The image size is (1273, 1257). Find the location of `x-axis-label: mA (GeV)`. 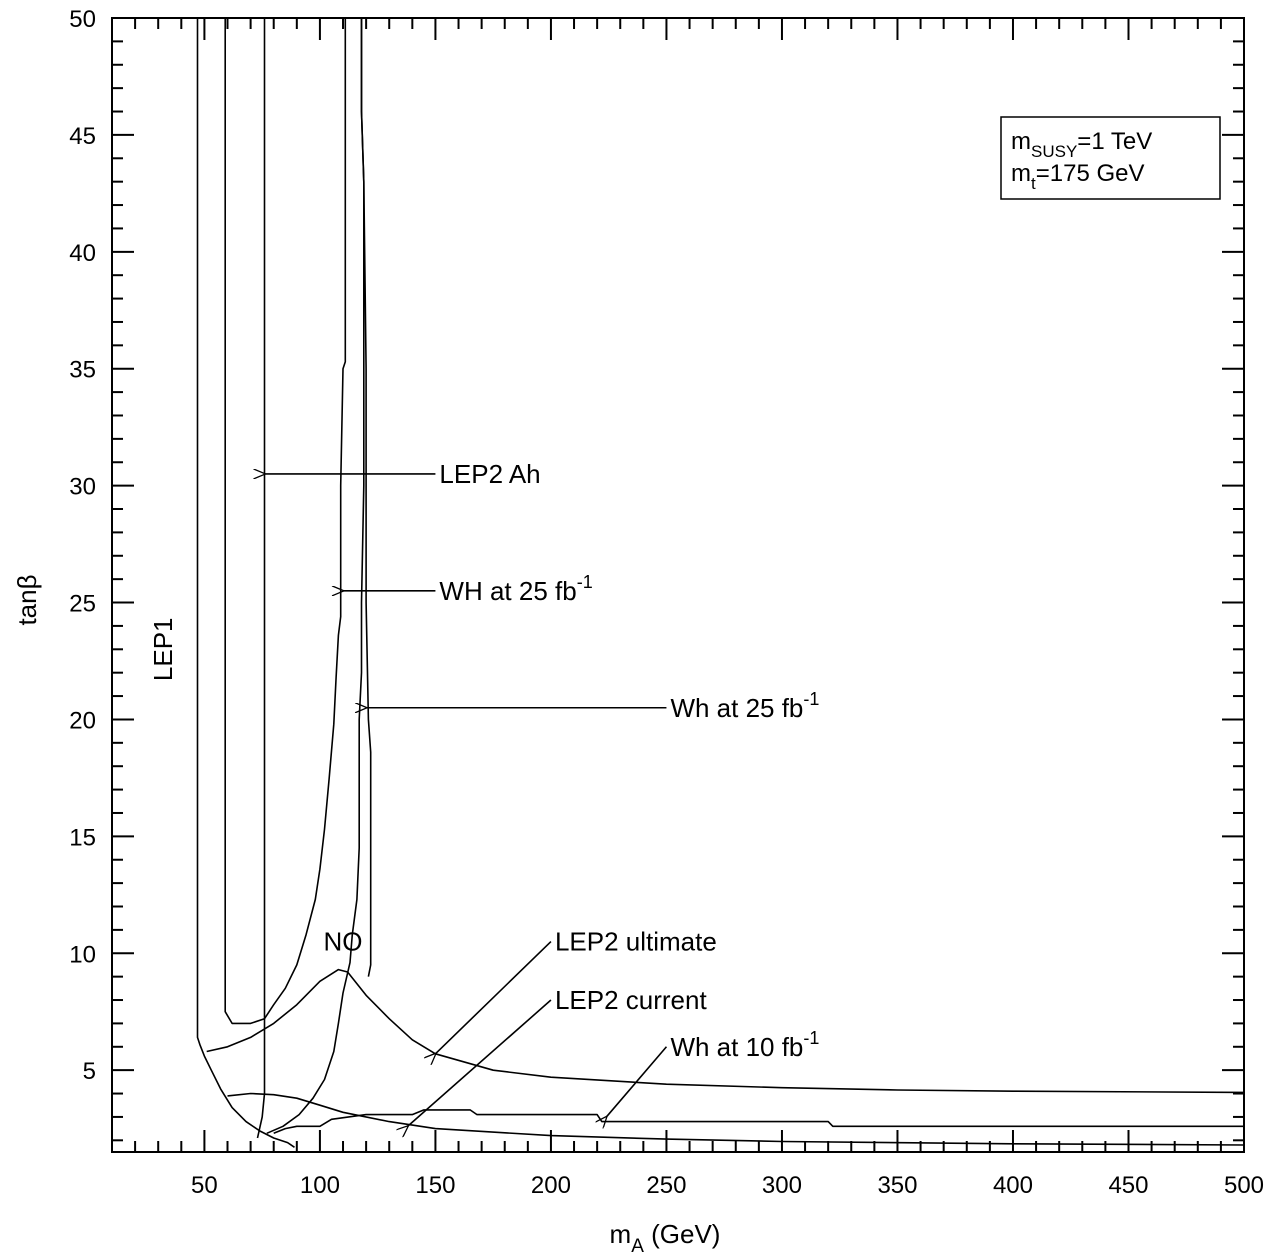

x-axis-label: mA (GeV) is located at coordinates (665, 1238).